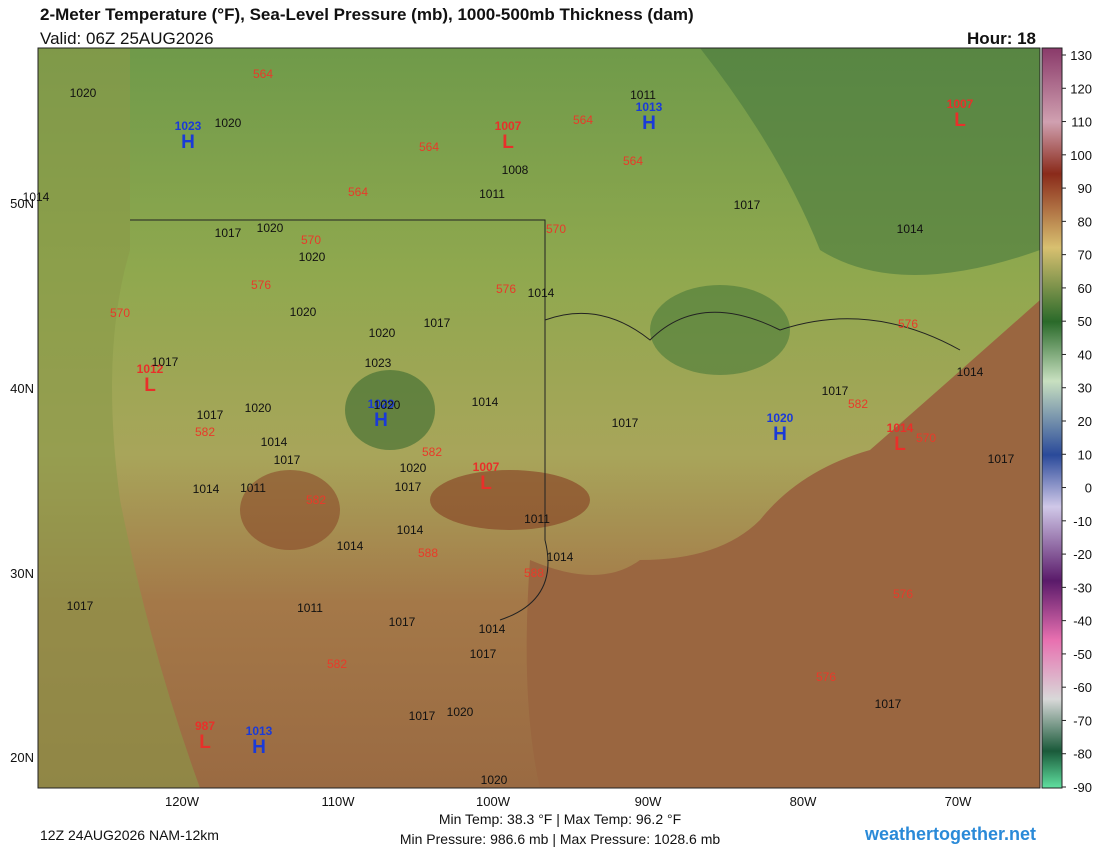 The height and width of the screenshot is (850, 1100). Describe the element at coordinates (337, 664) in the screenshot. I see `thickness-label: 582` at that location.